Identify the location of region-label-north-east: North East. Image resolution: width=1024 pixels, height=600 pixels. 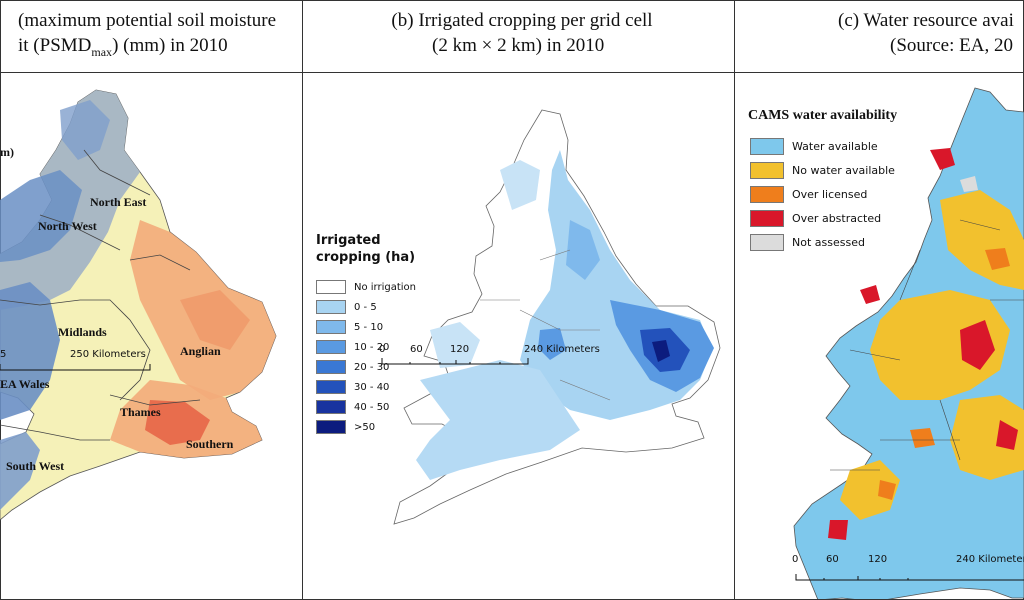
(118, 202).